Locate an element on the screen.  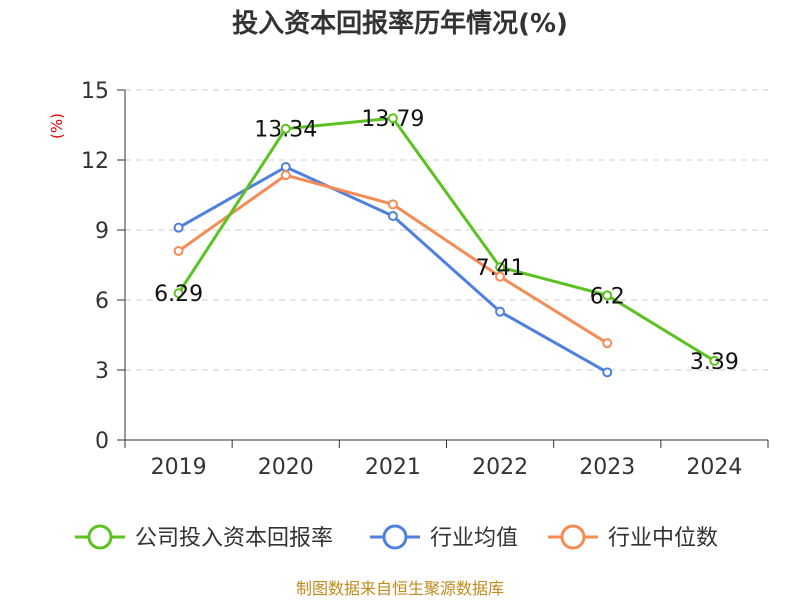
series-0-point-2024 is located at coordinates (714, 360).